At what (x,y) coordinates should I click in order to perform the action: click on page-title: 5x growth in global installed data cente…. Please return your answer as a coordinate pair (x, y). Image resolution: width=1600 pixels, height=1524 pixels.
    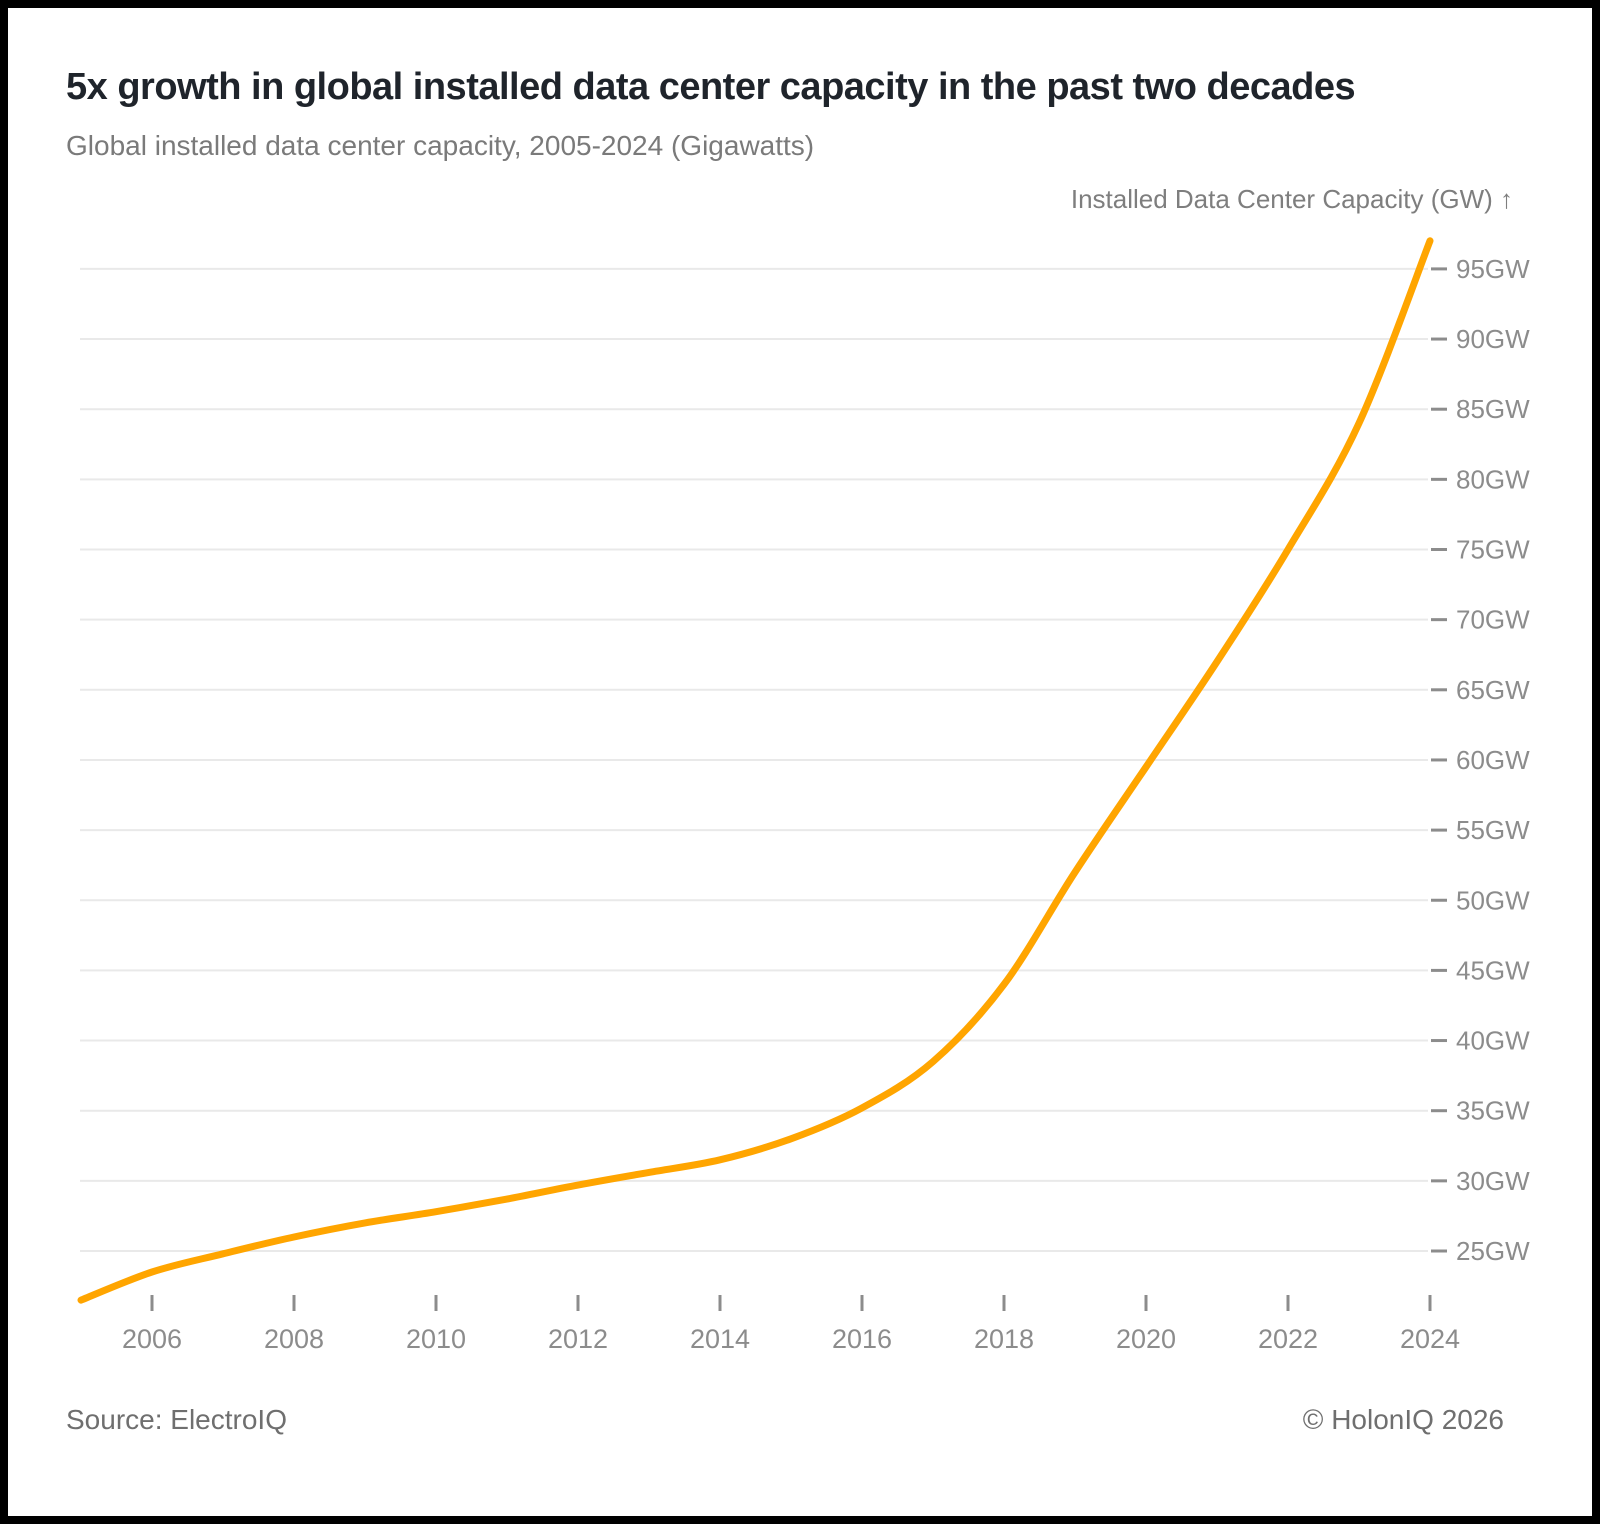
    Looking at the image, I should click on (711, 87).